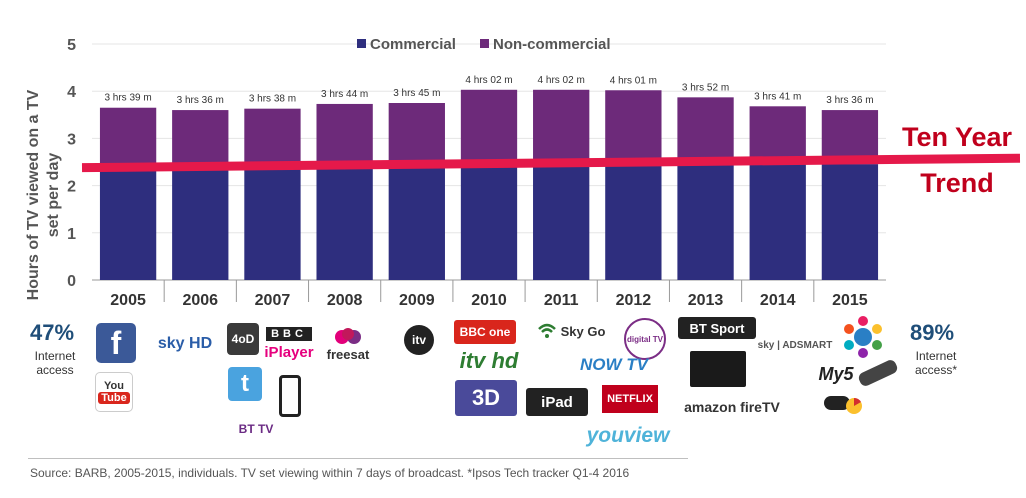  I want to click on bar-noncommercial-2008, so click(344, 133).